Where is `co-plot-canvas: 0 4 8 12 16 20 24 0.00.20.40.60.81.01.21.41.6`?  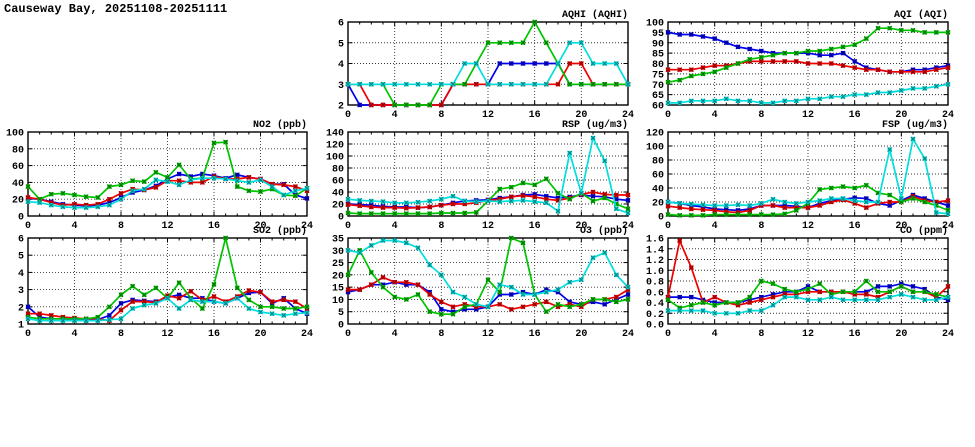
co-plot-canvas: 0 4 8 12 16 20 24 0.00.20.40.60.81.01.21.41.6 is located at coordinates (800, 288).